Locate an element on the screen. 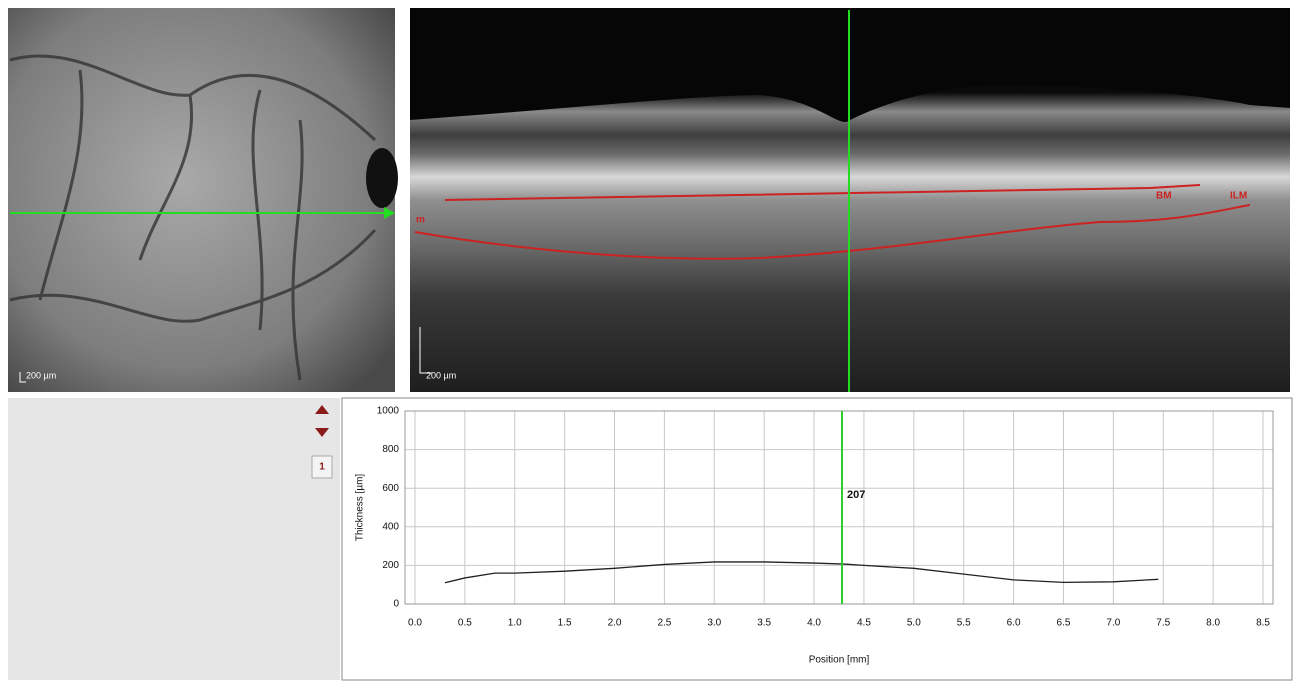 This screenshot has width=1300, height=688. x-tick-label: 7.0 is located at coordinates (1113, 623).